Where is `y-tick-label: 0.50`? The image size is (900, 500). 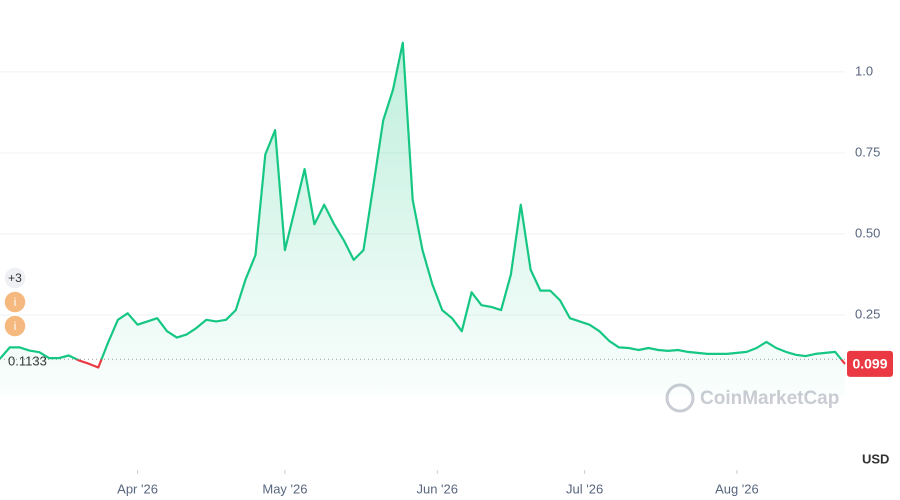 y-tick-label: 0.50 is located at coordinates (867, 232).